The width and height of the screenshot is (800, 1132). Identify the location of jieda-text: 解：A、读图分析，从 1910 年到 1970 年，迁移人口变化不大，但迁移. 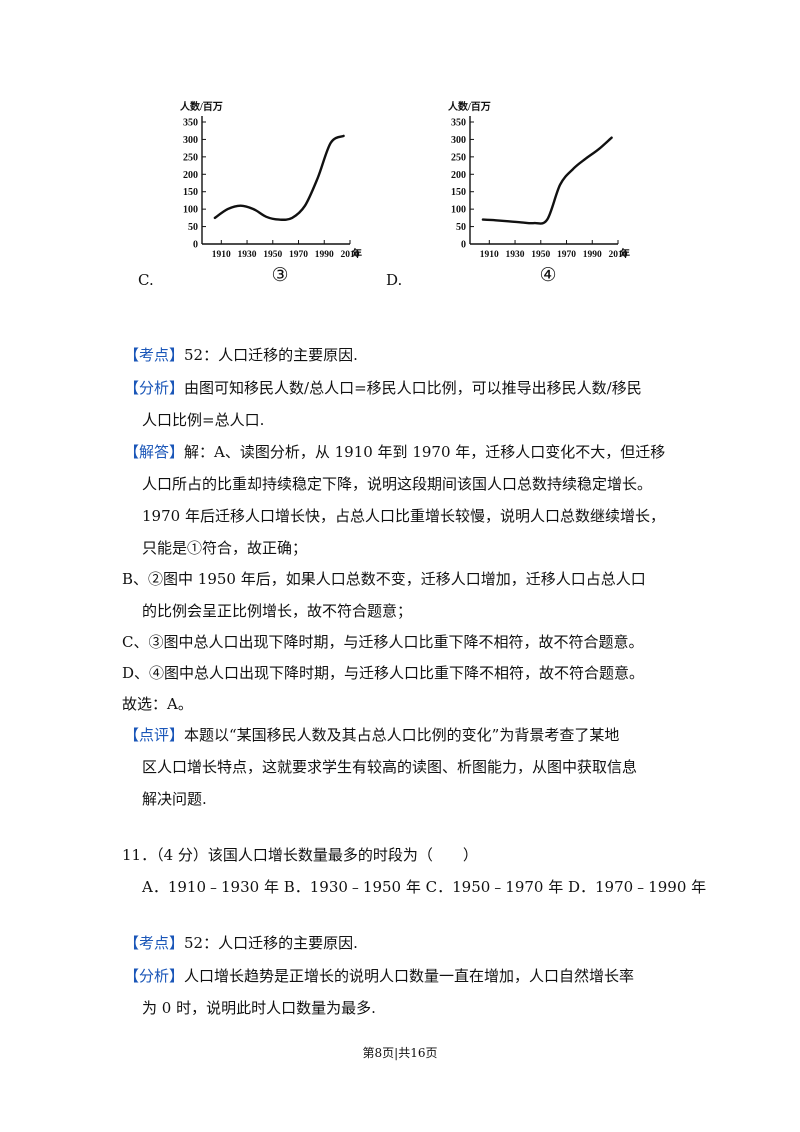
(425, 452).